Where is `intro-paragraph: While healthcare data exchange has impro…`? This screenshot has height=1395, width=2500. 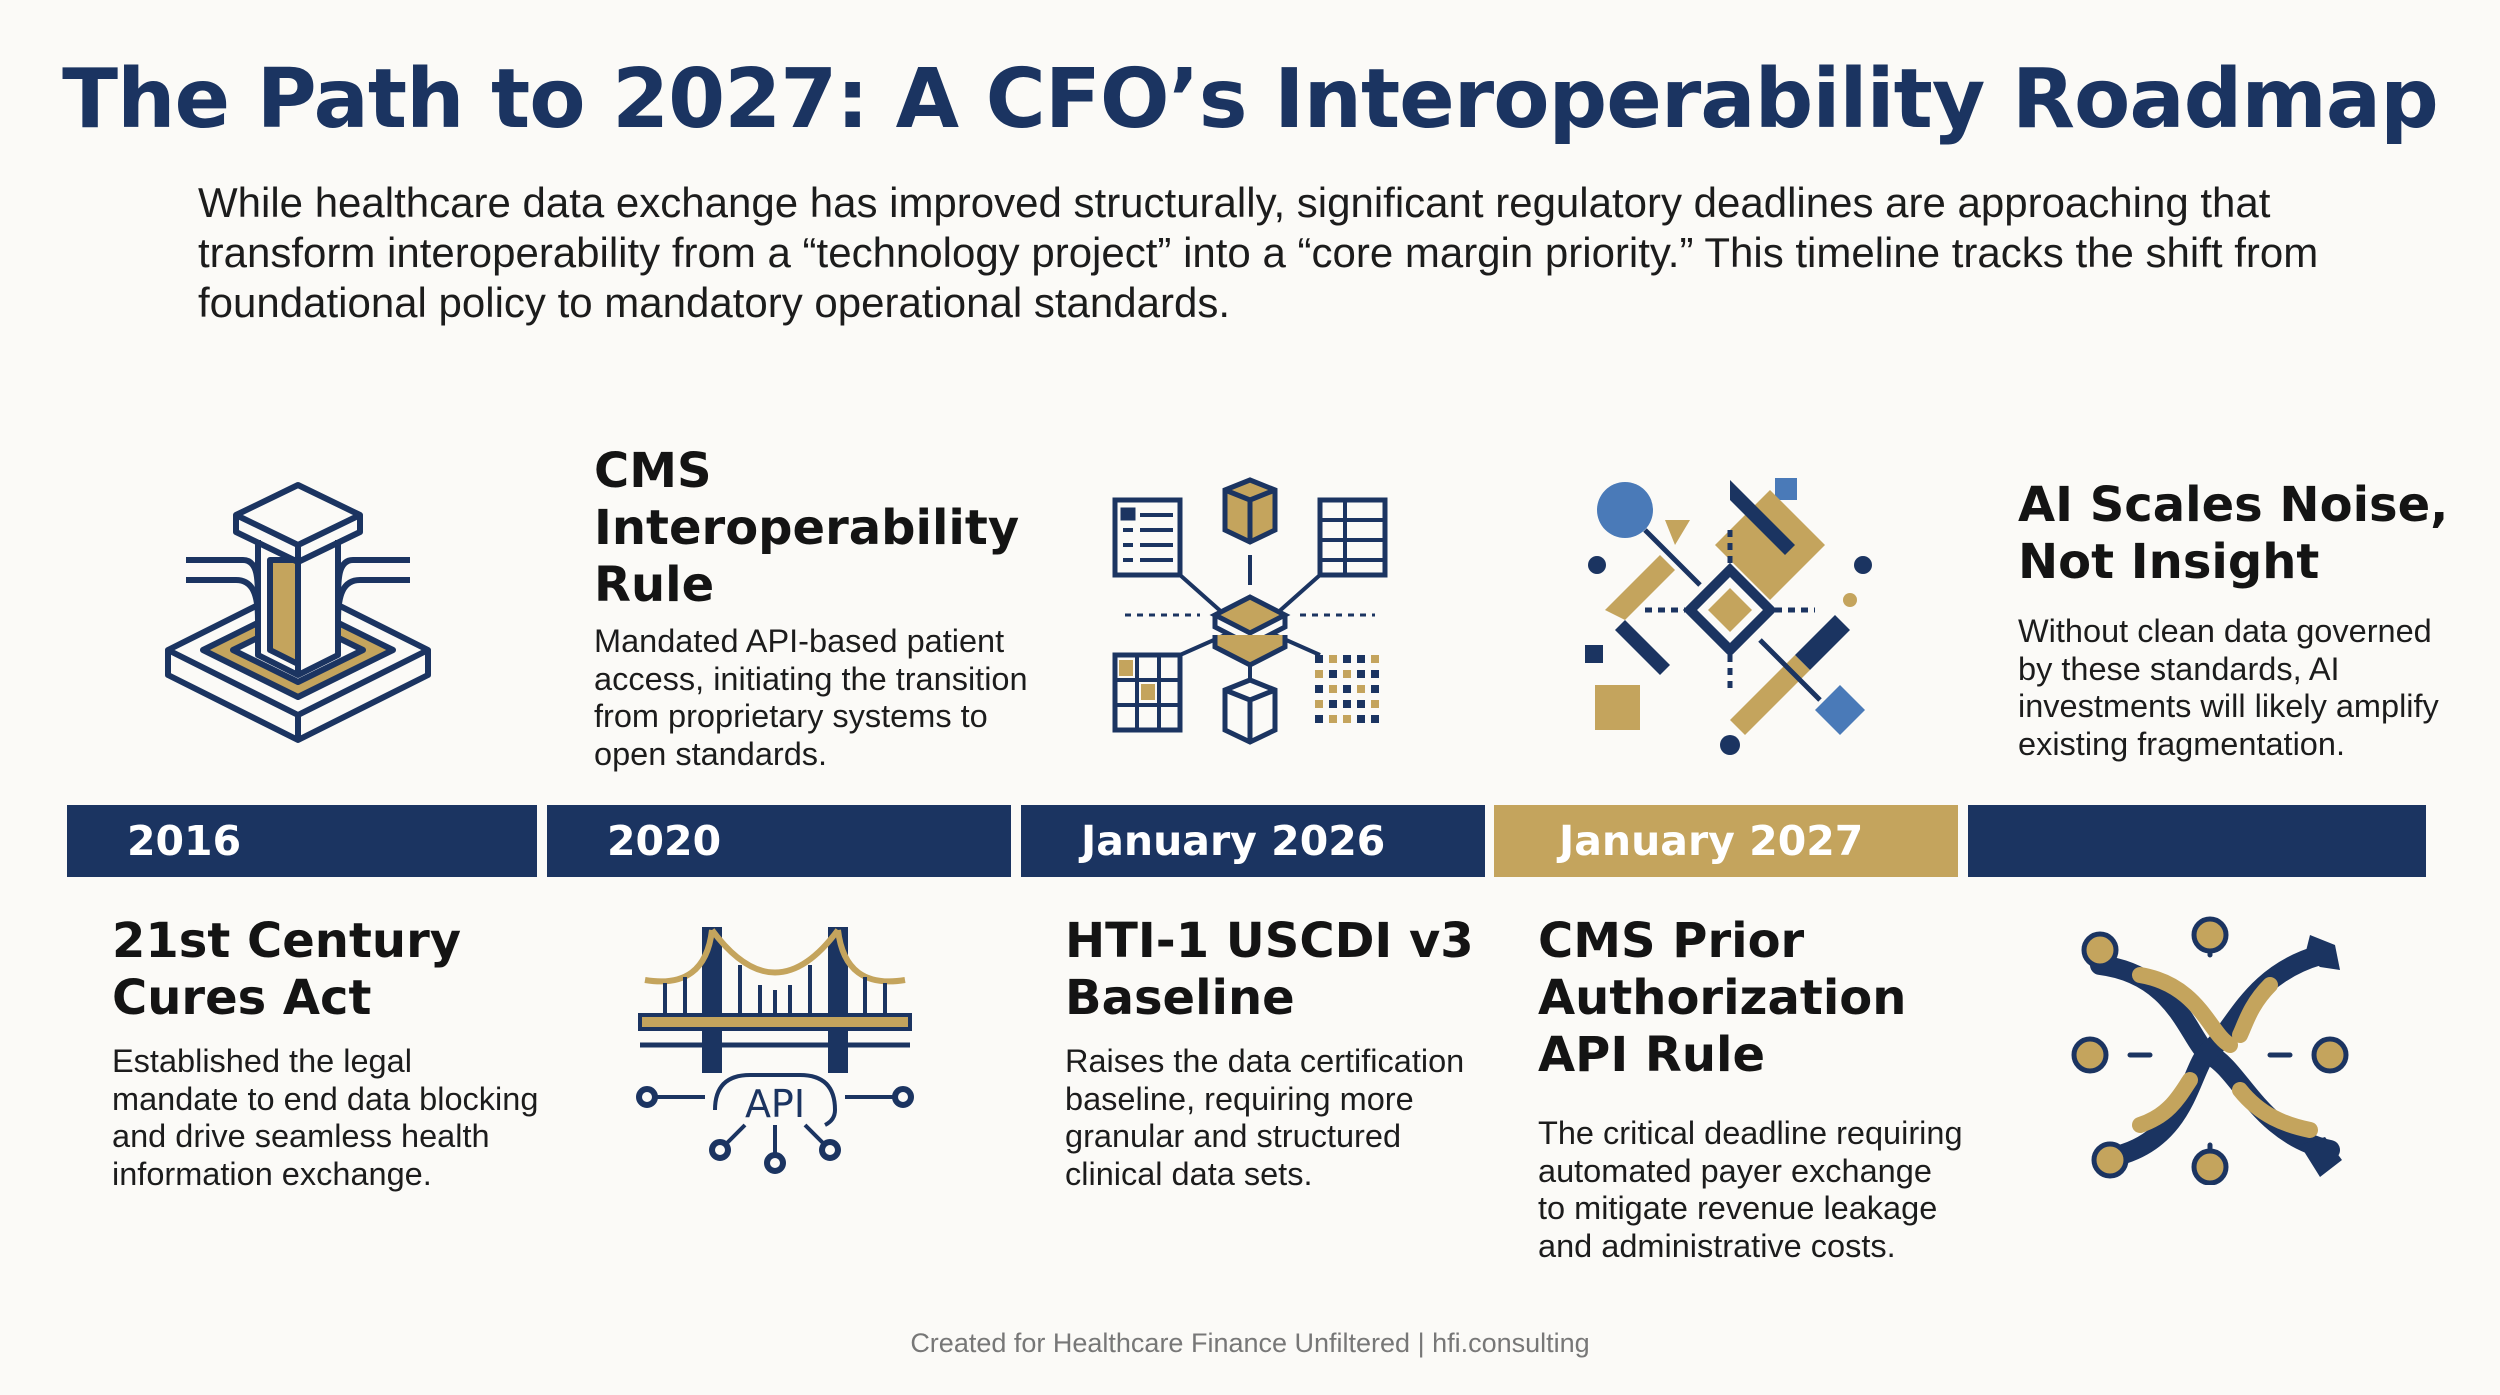
intro-paragraph: While healthcare data exchange has impro… is located at coordinates (1258, 252).